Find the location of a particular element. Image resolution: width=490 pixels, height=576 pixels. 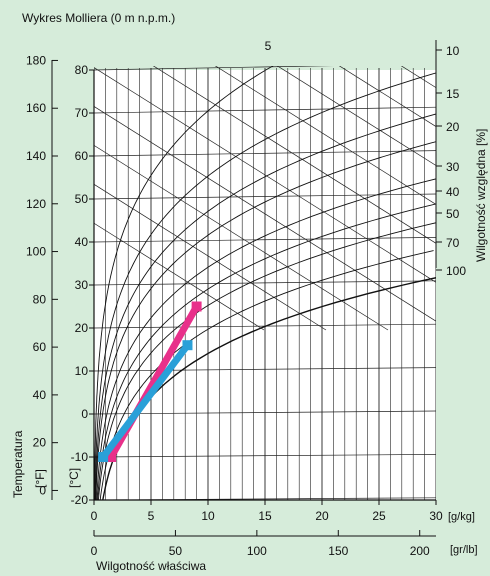

tick-label-gkg: 5 is located at coordinates (151, 516).